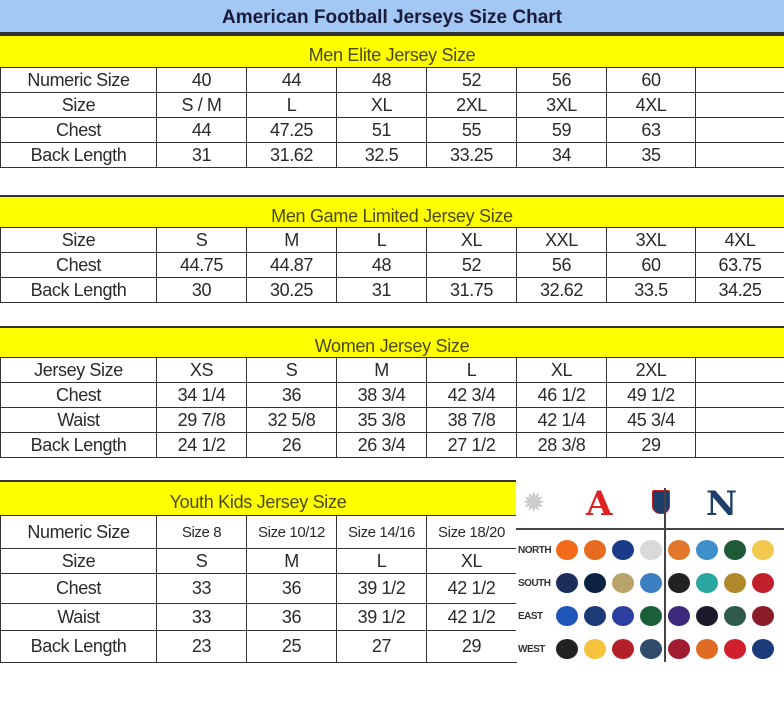 The image size is (784, 704). I want to click on table-cell: 44.75, so click(201, 265).